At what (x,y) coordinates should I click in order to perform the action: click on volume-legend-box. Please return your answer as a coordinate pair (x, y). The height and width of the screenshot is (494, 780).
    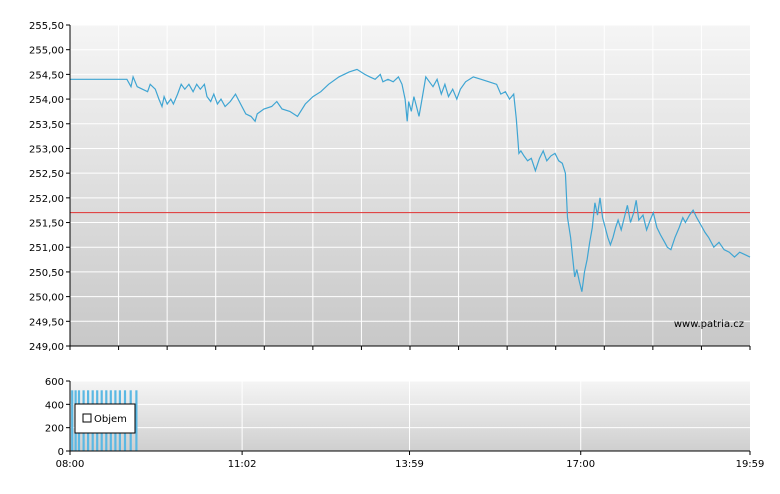
    Looking at the image, I should click on (105, 418).